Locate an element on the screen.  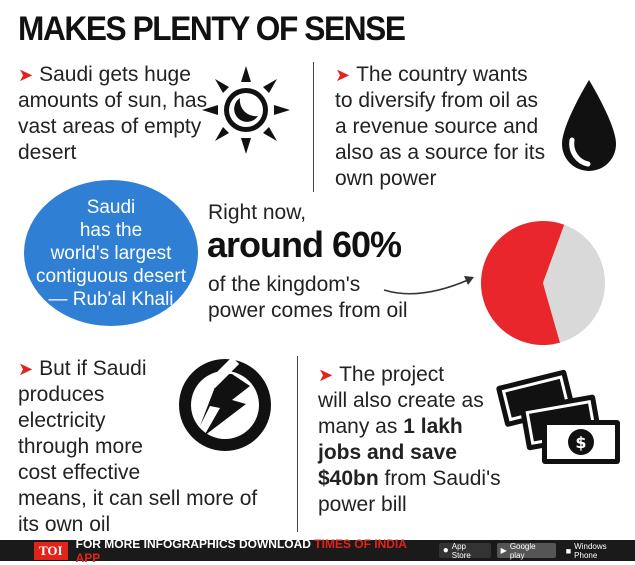
point3-line: its own oil is located at coordinates (64, 524).